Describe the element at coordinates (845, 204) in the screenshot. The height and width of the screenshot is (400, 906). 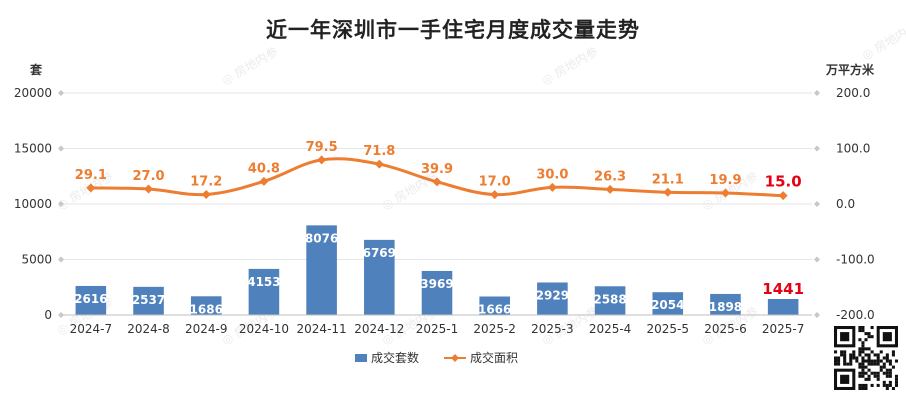
I see `right-axis-tick: 0.0` at that location.